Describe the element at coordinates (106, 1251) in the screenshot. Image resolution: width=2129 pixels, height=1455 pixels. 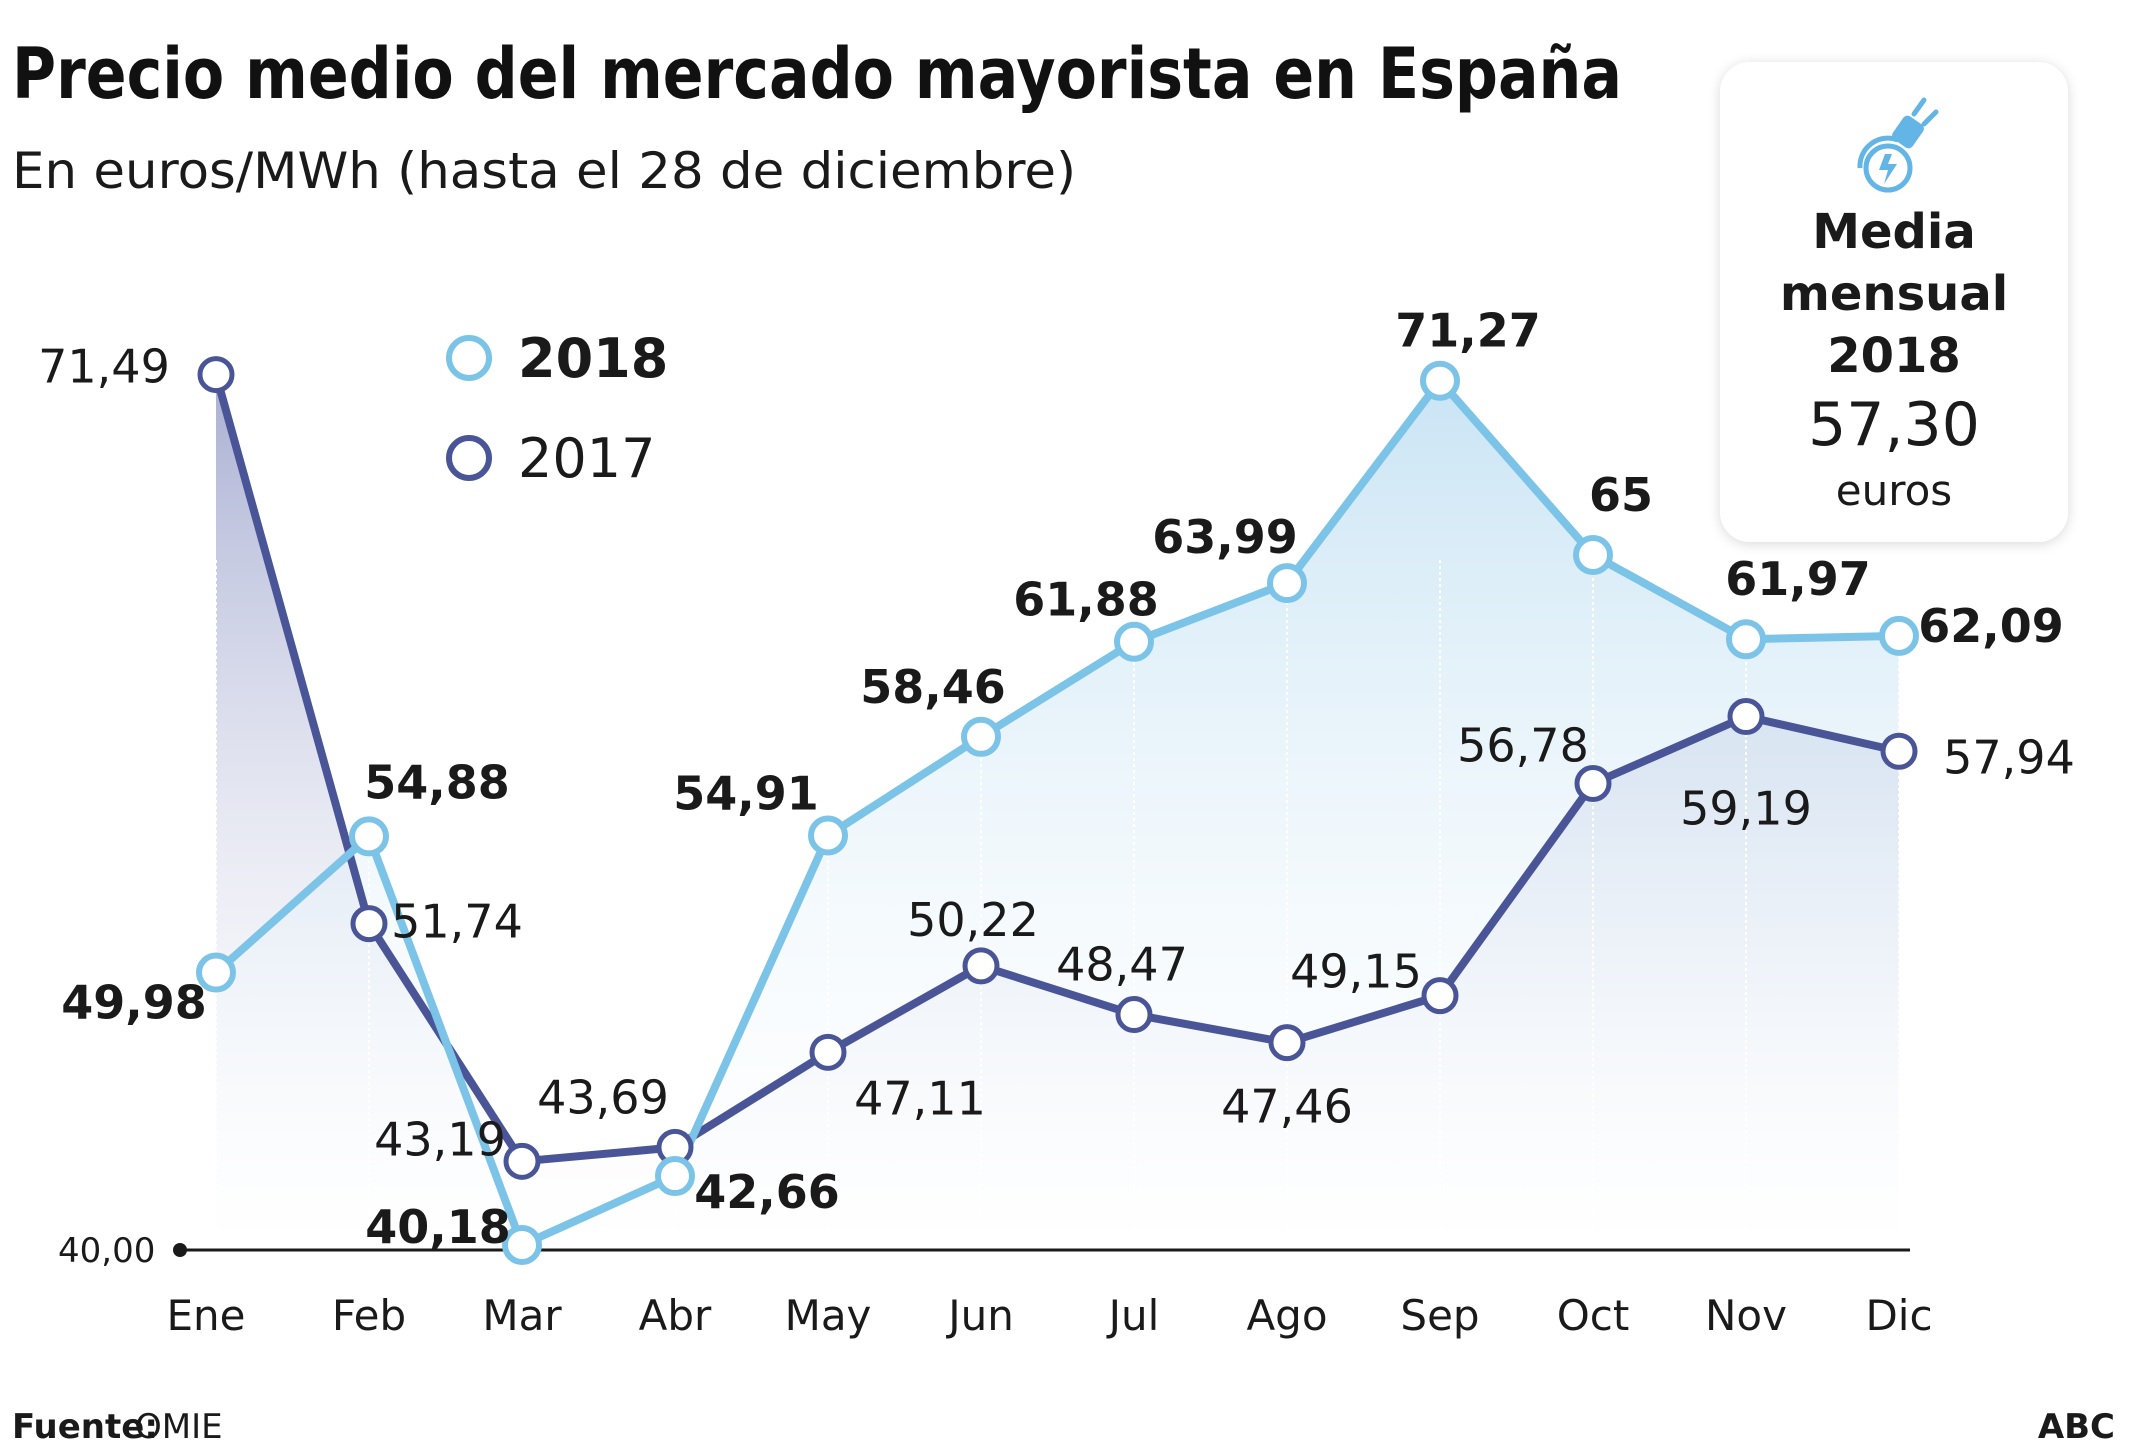
I see `baseline-label: 40,00` at that location.